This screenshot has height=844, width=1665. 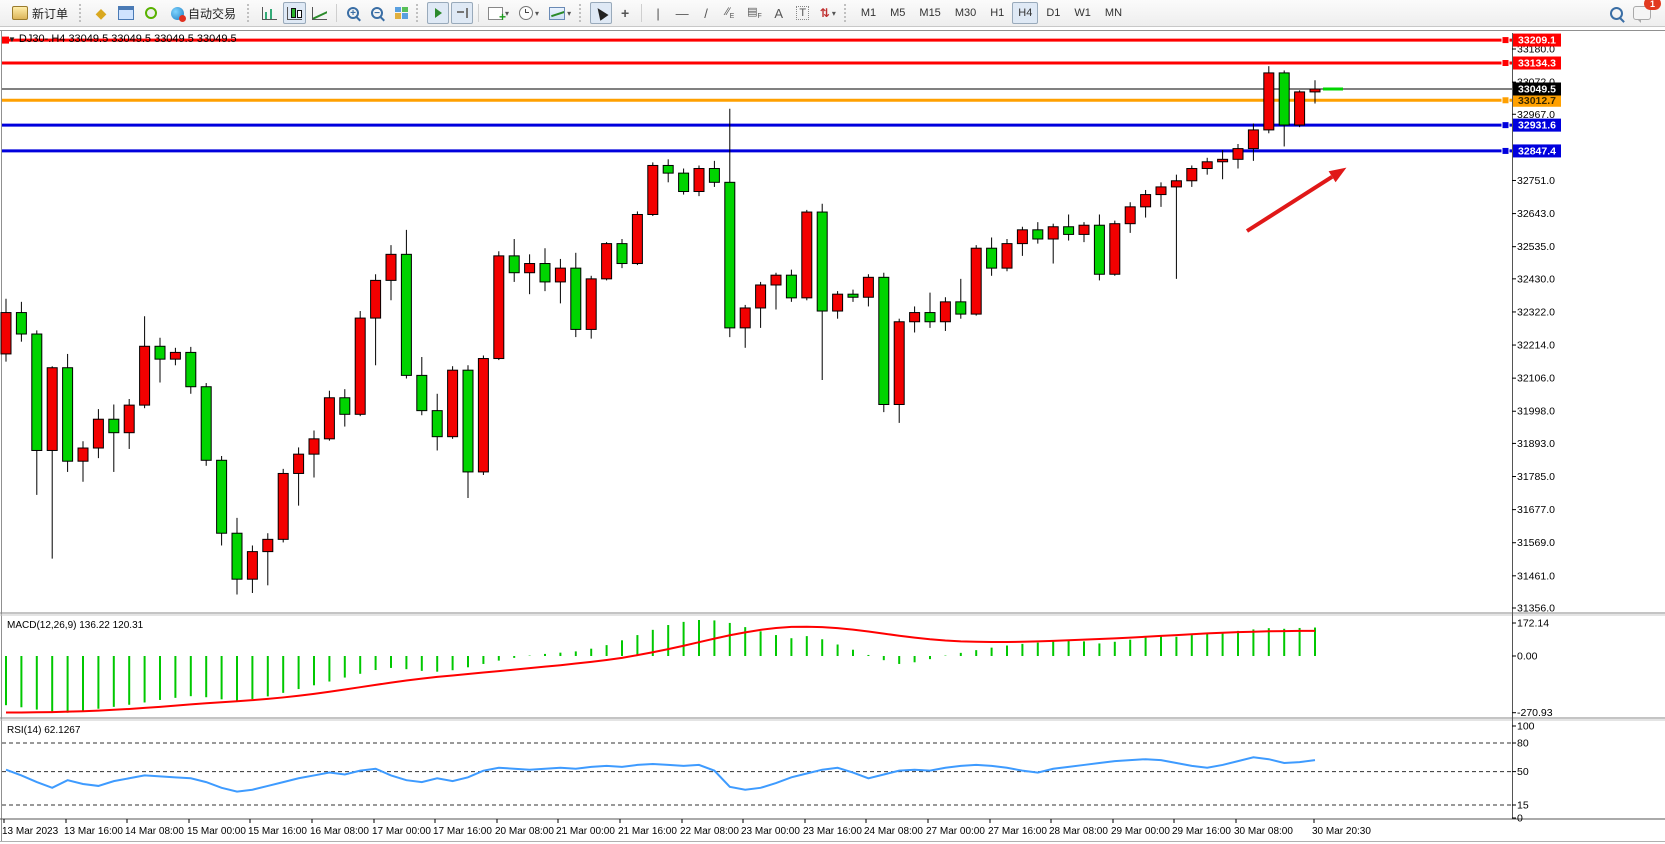 I want to click on price-tick-label: 32967.0, so click(x=1536, y=115).